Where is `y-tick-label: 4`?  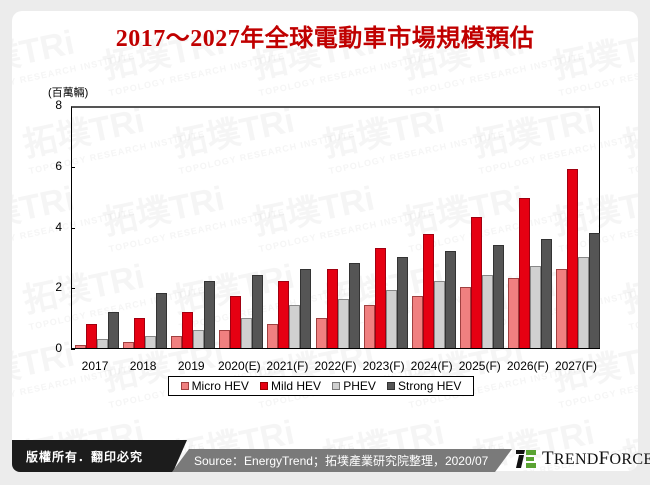 y-tick-label: 4 is located at coordinates (58, 226).